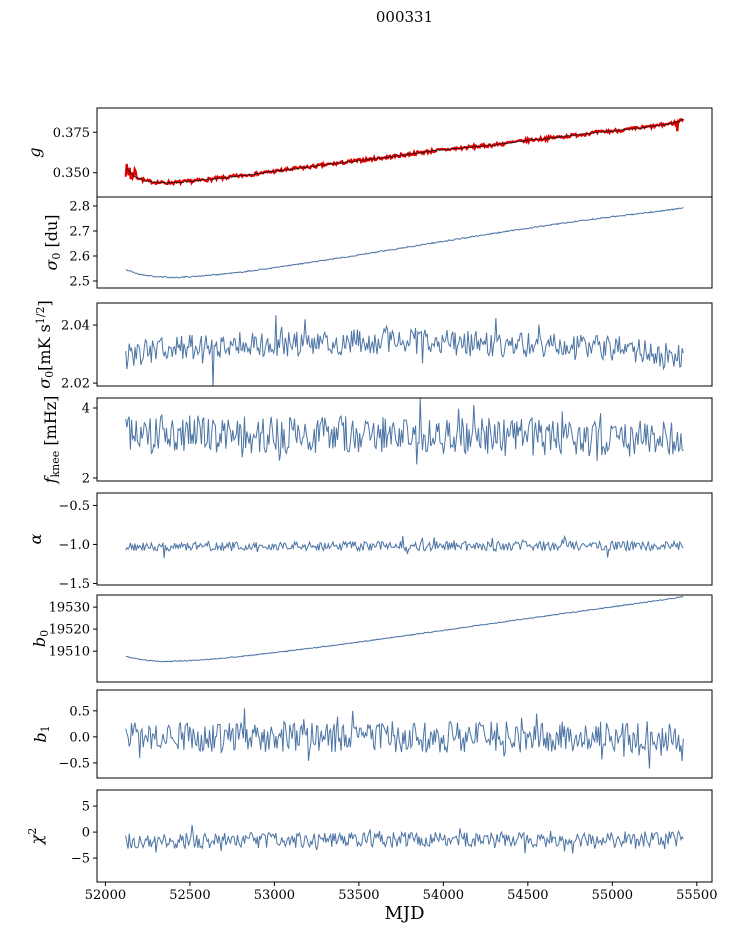 The height and width of the screenshot is (944, 729). I want to click on xtick-label: 54000, so click(443, 895).